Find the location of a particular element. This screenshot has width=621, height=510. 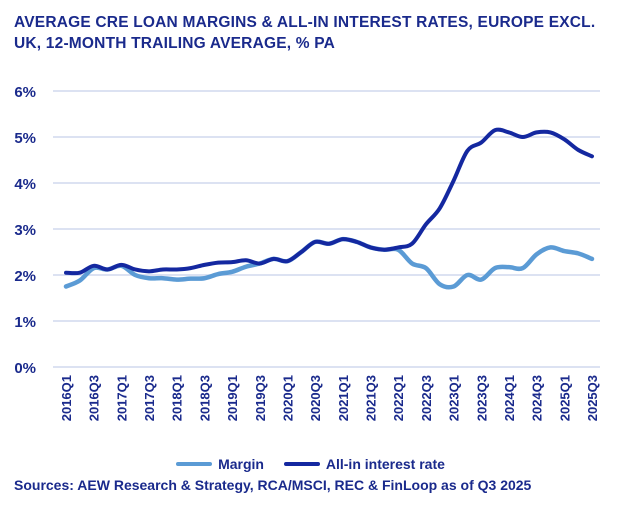

x-tick-label: 2016Q3 is located at coordinates (94, 398).